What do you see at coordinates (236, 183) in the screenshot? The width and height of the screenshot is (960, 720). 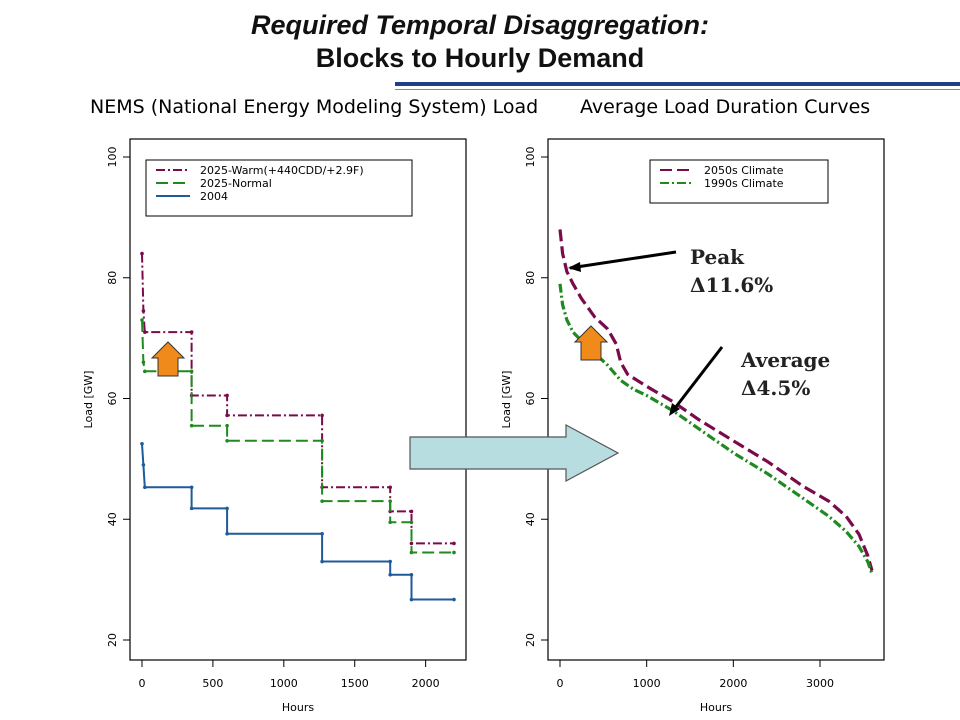 I see `legend-label: 2025-Normal` at bounding box center [236, 183].